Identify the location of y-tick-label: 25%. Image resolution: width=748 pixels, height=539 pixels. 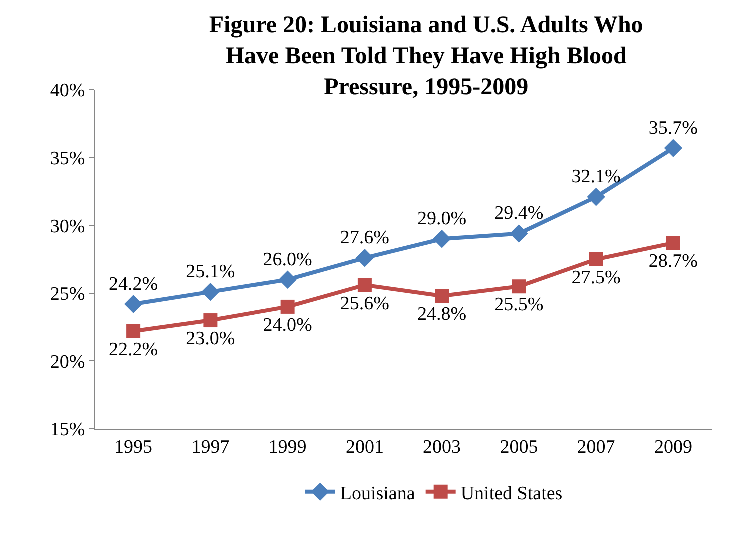
(68, 295).